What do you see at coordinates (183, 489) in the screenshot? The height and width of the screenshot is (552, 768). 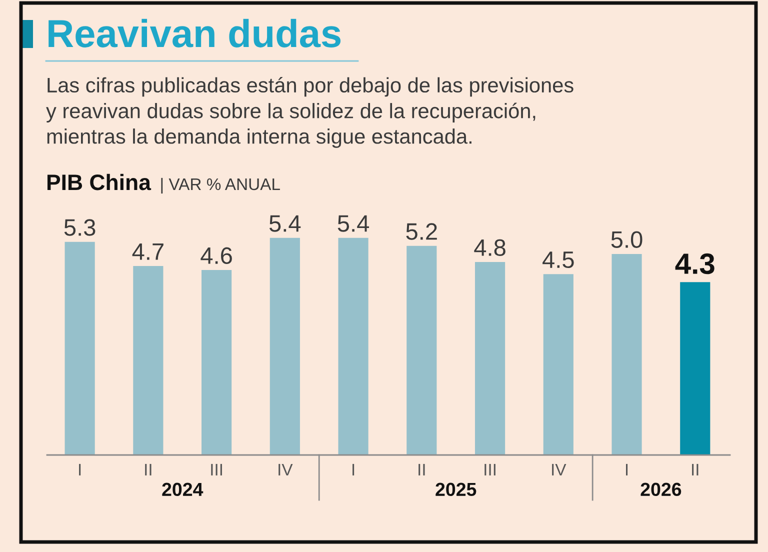 I see `text: 2024` at bounding box center [183, 489].